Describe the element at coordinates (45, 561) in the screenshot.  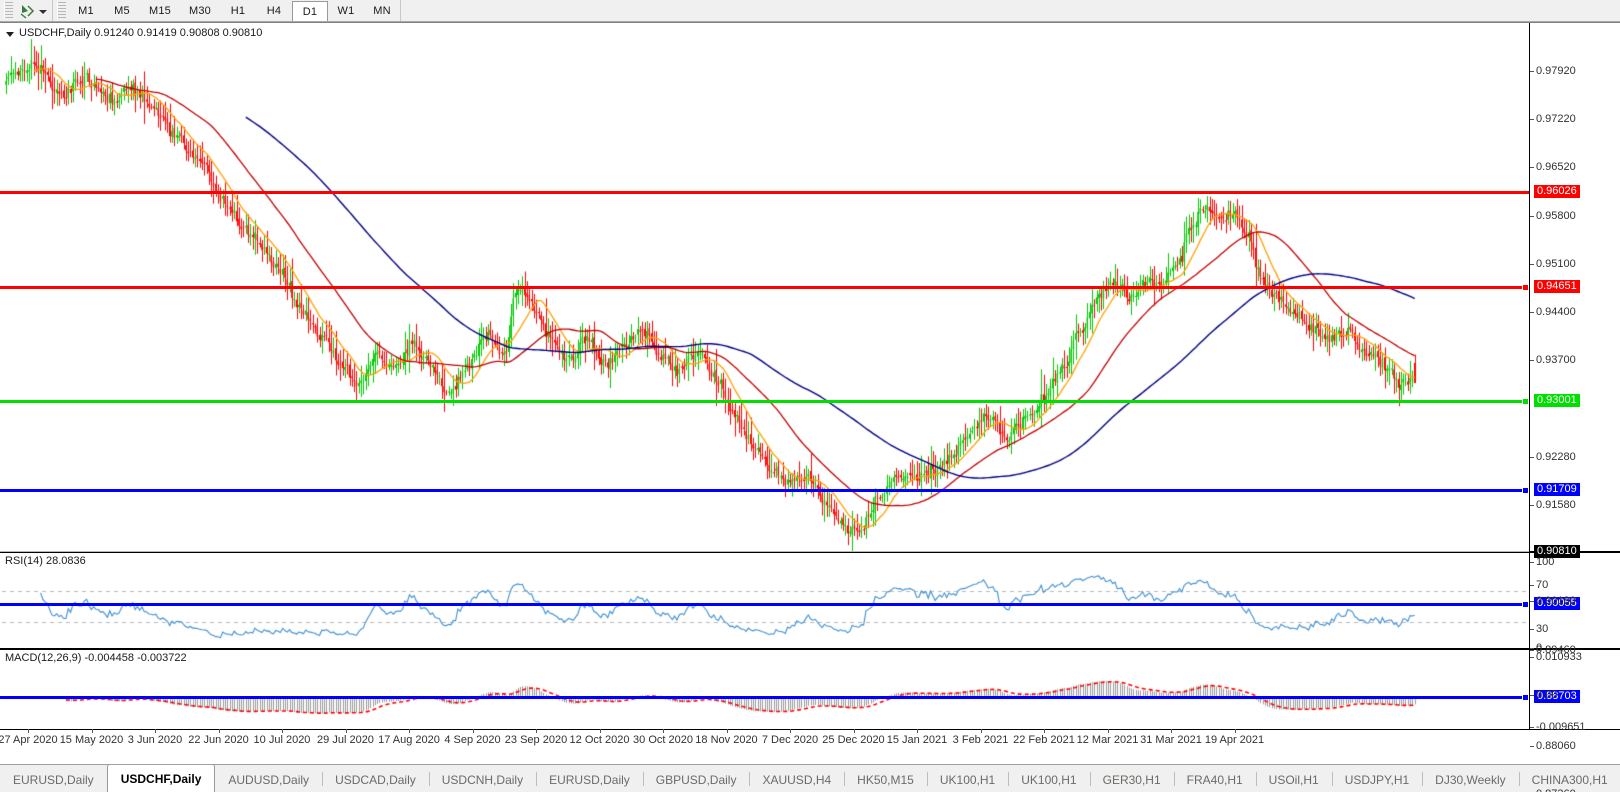
I see `rsi-indicator-label: RSI(14) 28.0836` at that location.